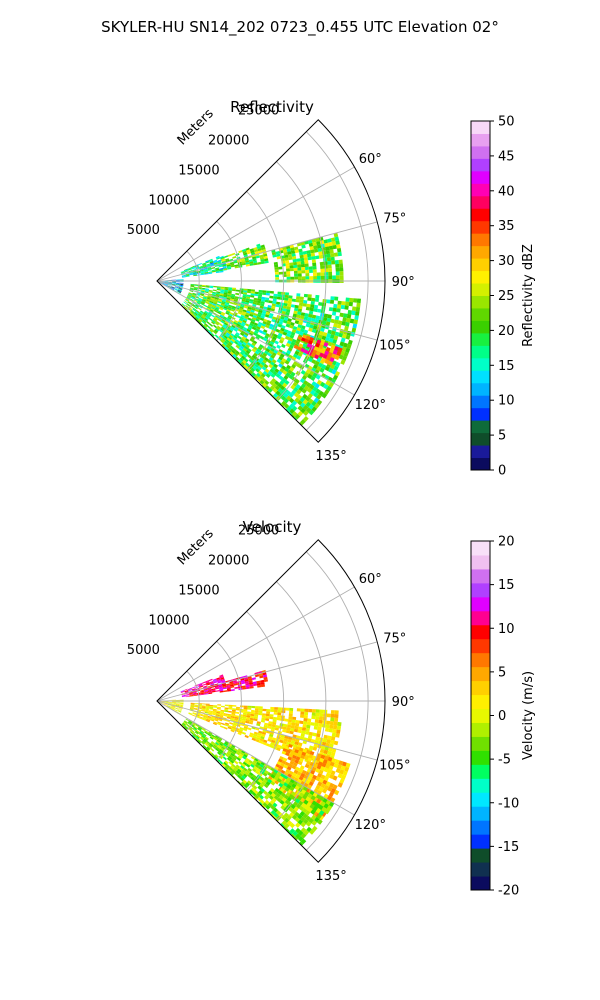 The height and width of the screenshot is (1000, 600). Describe the element at coordinates (508, 847) in the screenshot. I see `colorbar-tick-label: -15` at that location.